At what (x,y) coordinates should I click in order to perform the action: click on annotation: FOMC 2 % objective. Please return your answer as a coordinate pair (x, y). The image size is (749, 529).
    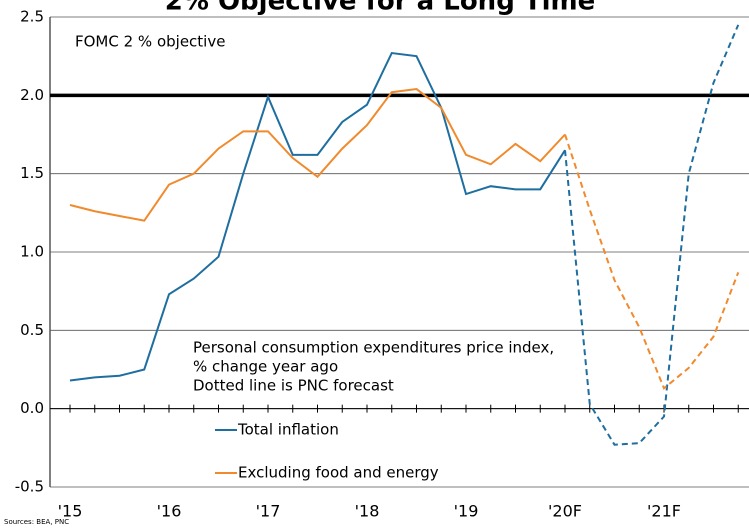
    Looking at the image, I should click on (150, 42).